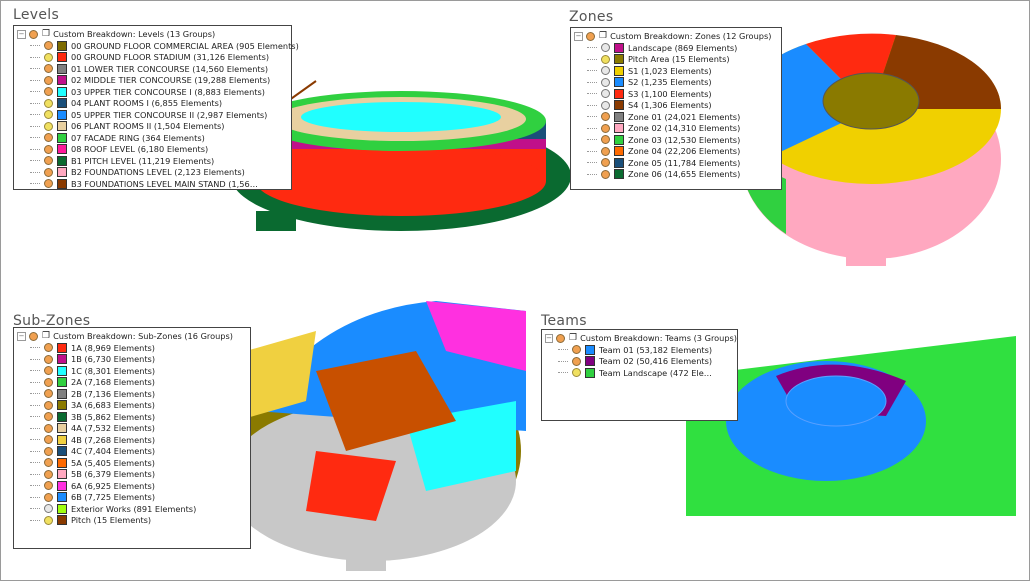  What do you see at coordinates (140, 371) in the screenshot?
I see `tree-item: 1C (8,301 Elements)` at bounding box center [140, 371].